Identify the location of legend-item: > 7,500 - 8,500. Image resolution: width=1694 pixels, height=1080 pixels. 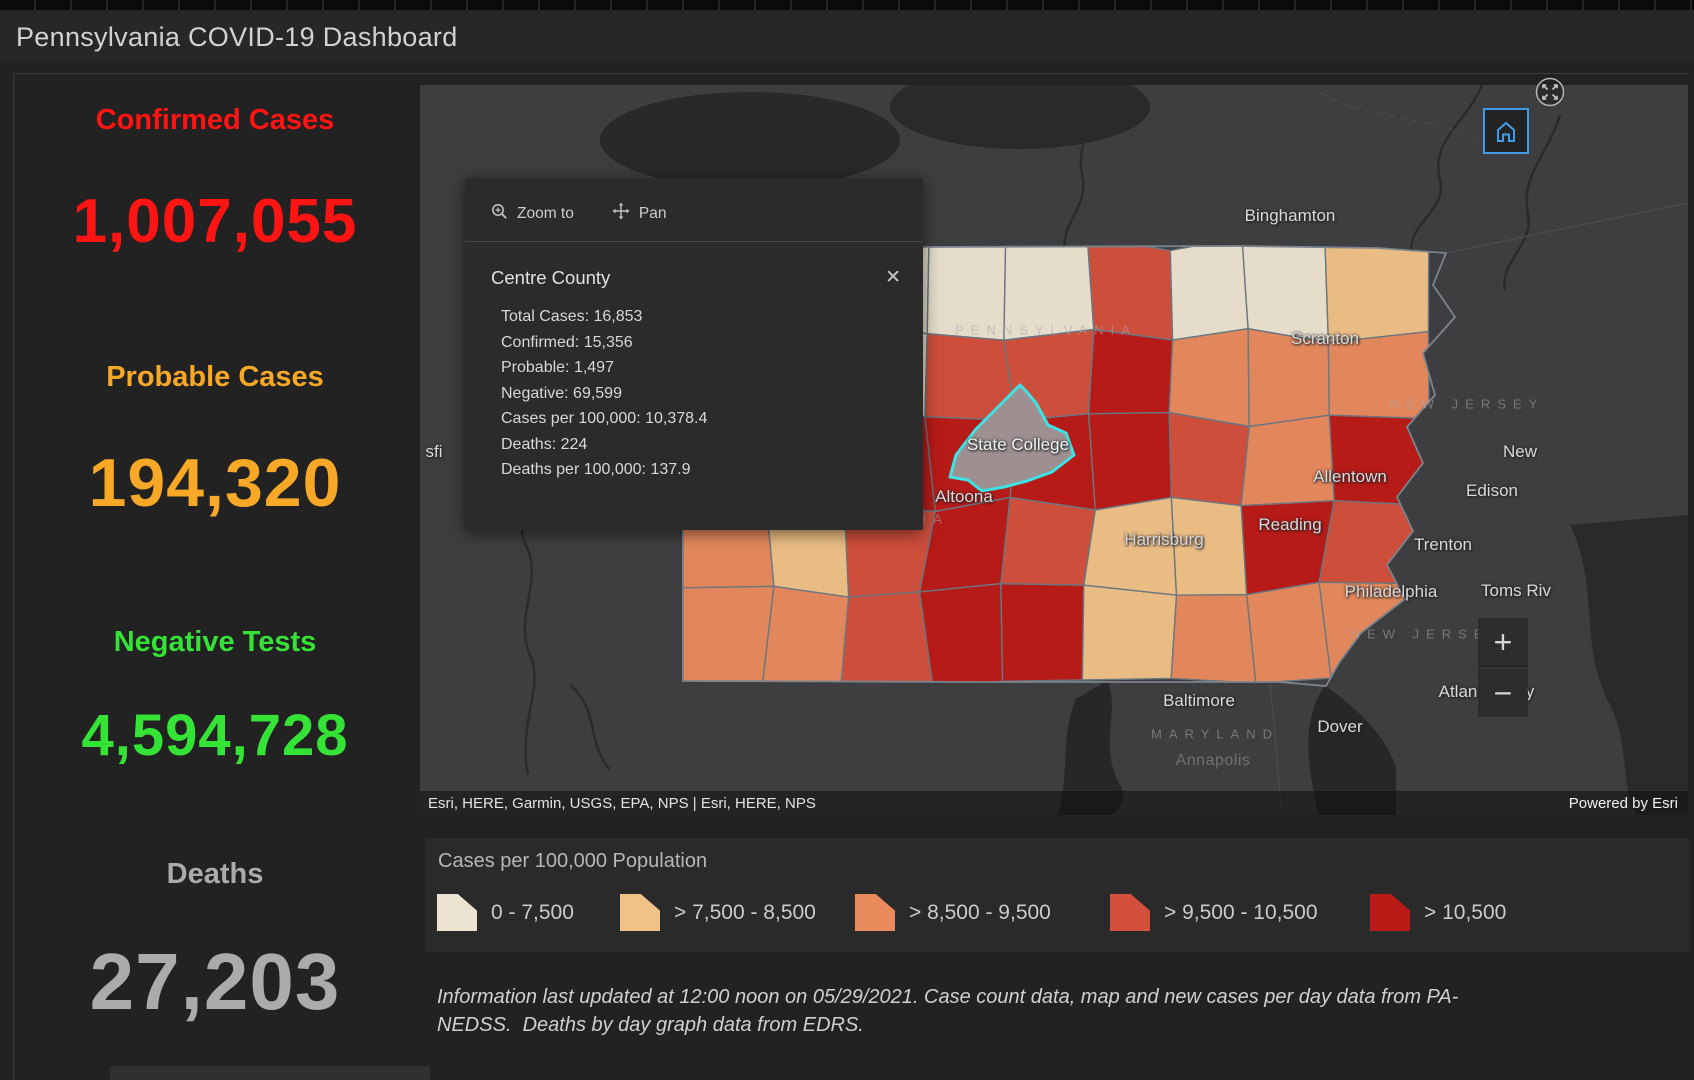
(718, 912).